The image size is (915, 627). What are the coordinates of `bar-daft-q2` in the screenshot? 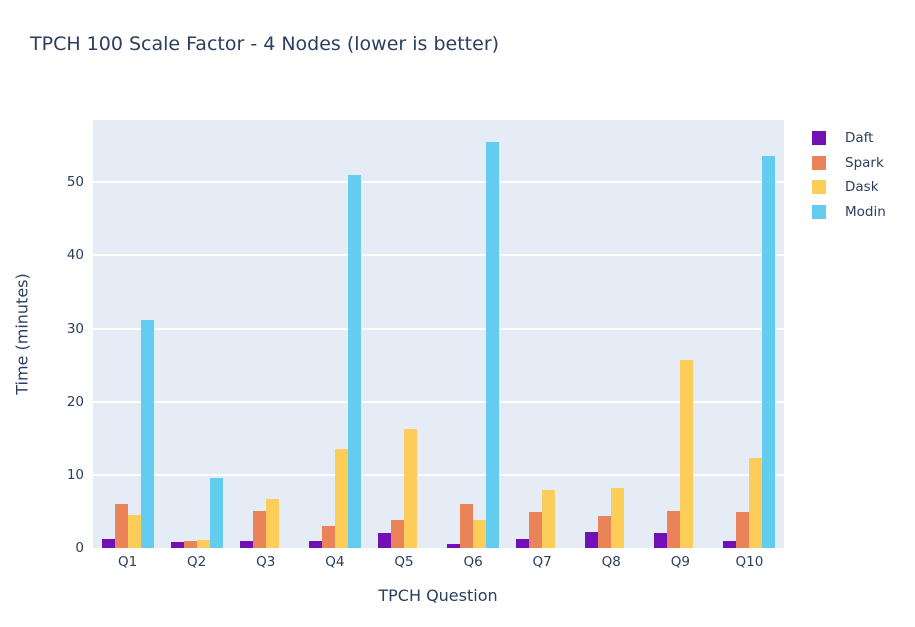 It's located at (177, 545).